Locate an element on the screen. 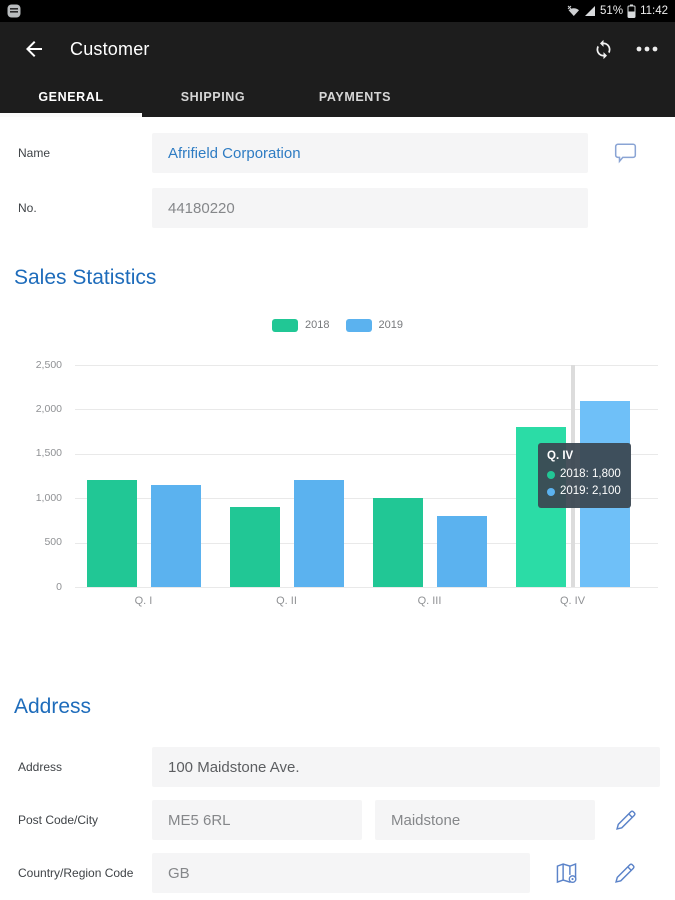 This screenshot has width=675, height=900. tooltip-row: 2019: 2,100 is located at coordinates (584, 491).